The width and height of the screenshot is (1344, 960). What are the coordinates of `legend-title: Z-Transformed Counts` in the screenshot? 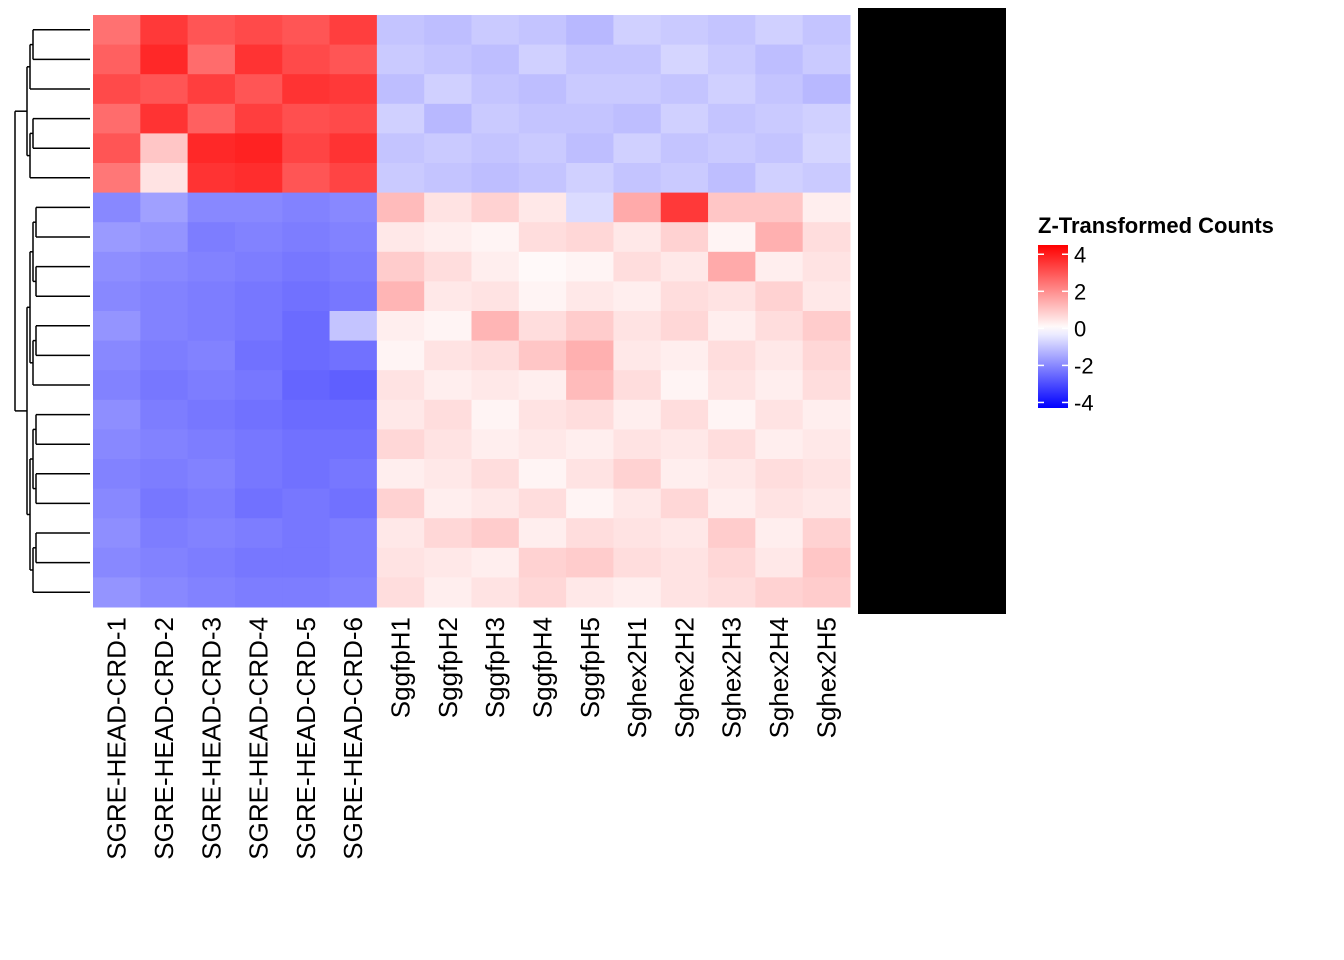 It's located at (1156, 225).